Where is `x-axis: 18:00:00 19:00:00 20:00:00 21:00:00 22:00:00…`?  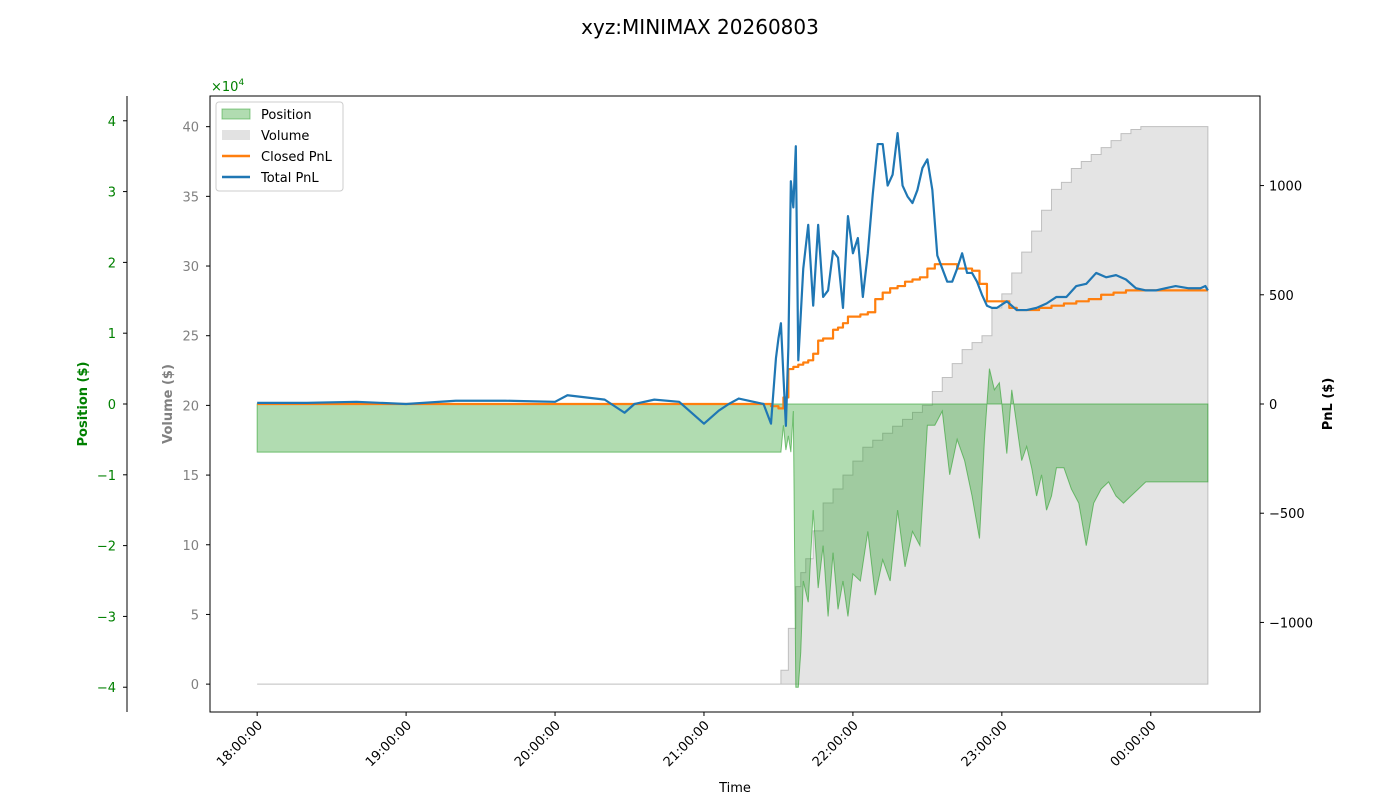
x-axis: 18:00:00 19:00:00 20:00:00 21:00:00 22:00:00… is located at coordinates (687, 741).